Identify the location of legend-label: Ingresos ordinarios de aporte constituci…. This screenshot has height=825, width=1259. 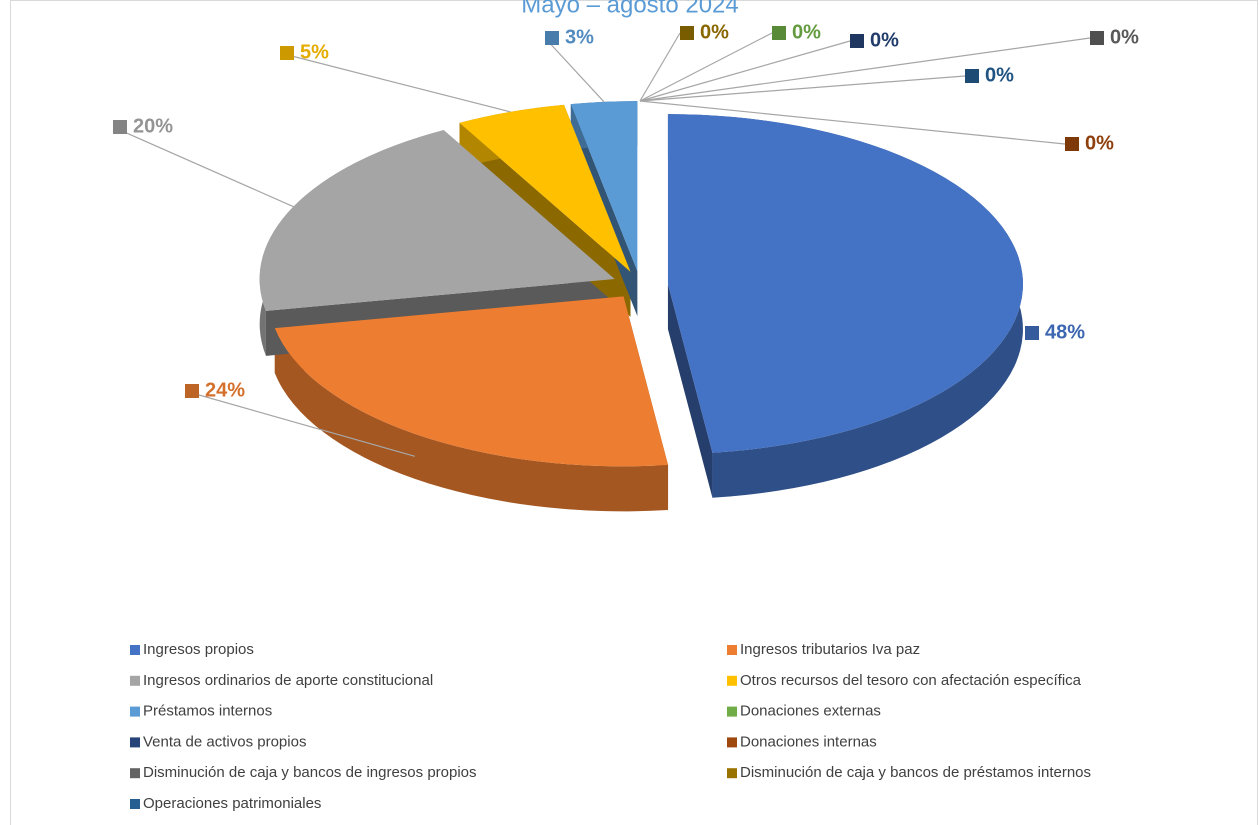
(288, 680).